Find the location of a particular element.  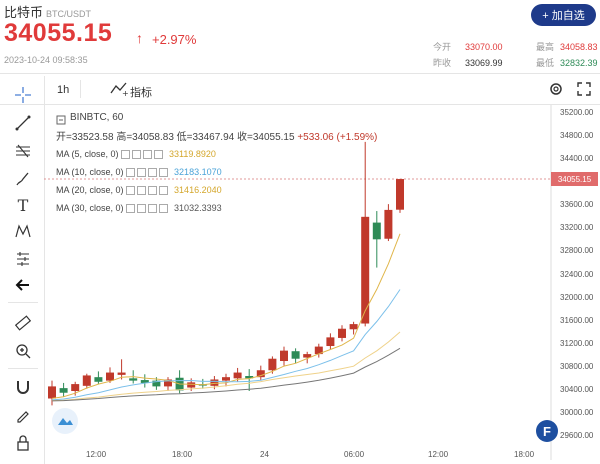

ma-row: MA (30, close, 0) 31032.3393 is located at coordinates (139, 208).